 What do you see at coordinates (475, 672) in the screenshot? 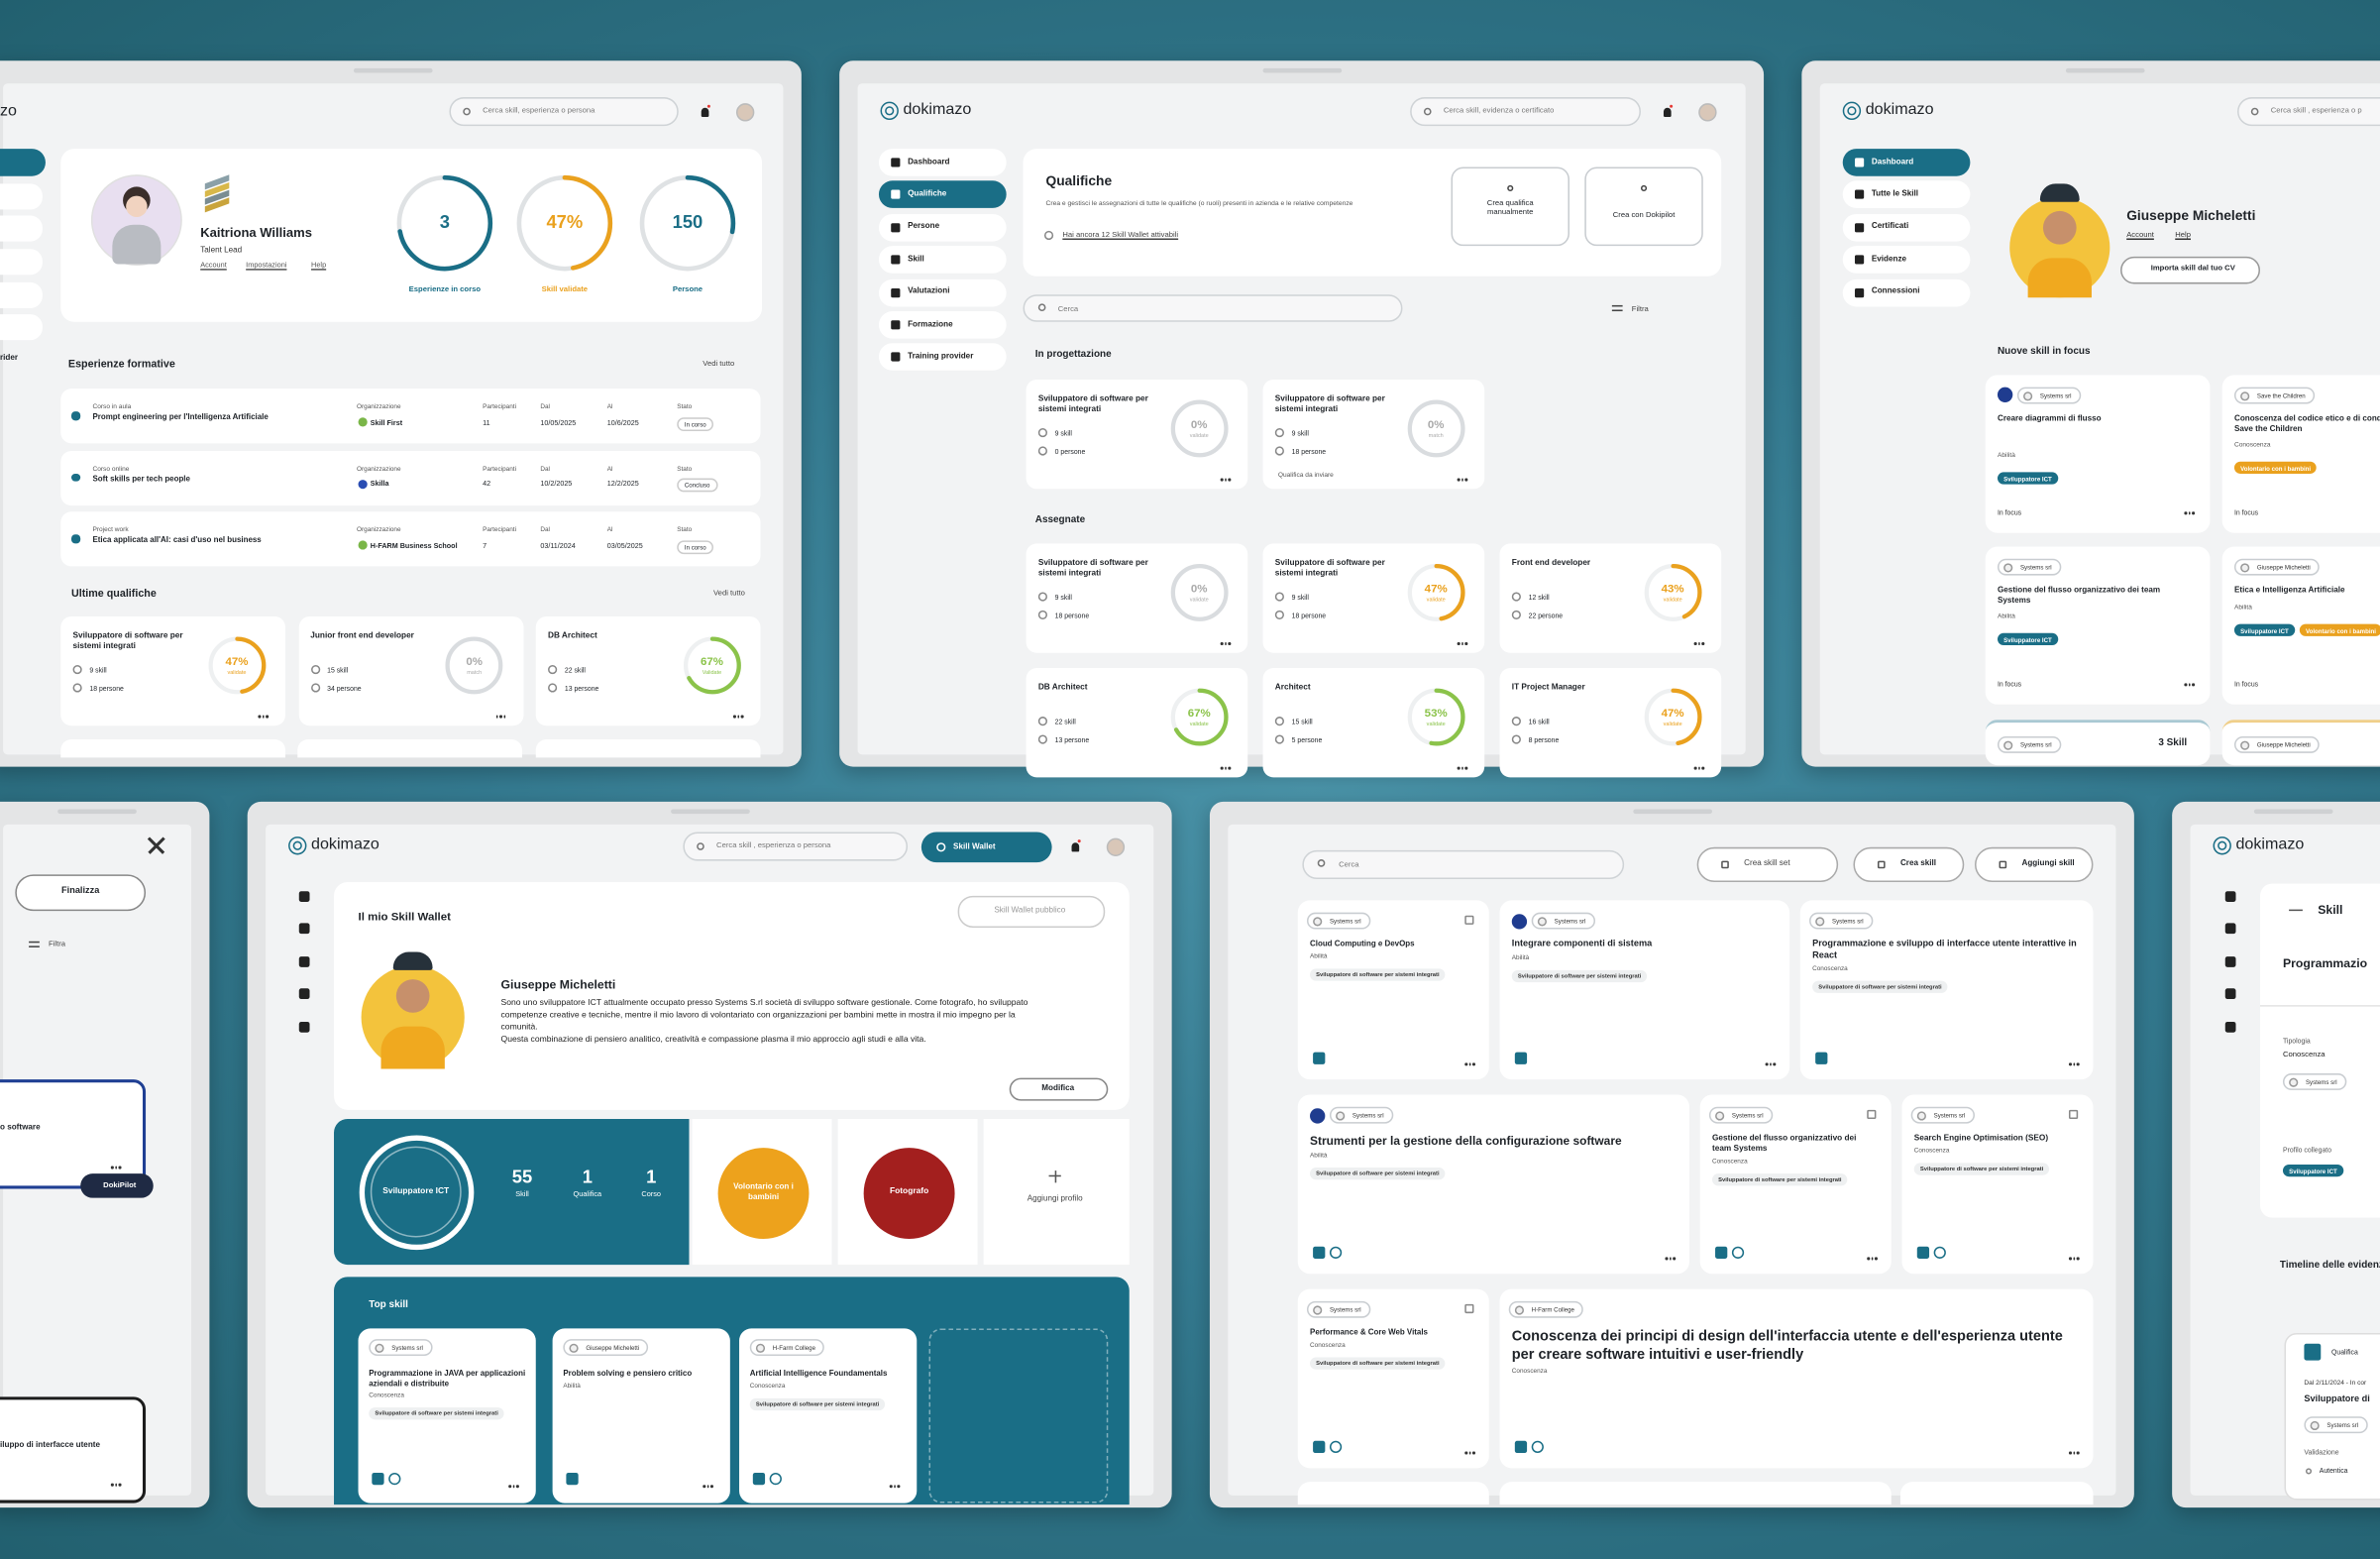
I see `card-caption: match` at bounding box center [475, 672].